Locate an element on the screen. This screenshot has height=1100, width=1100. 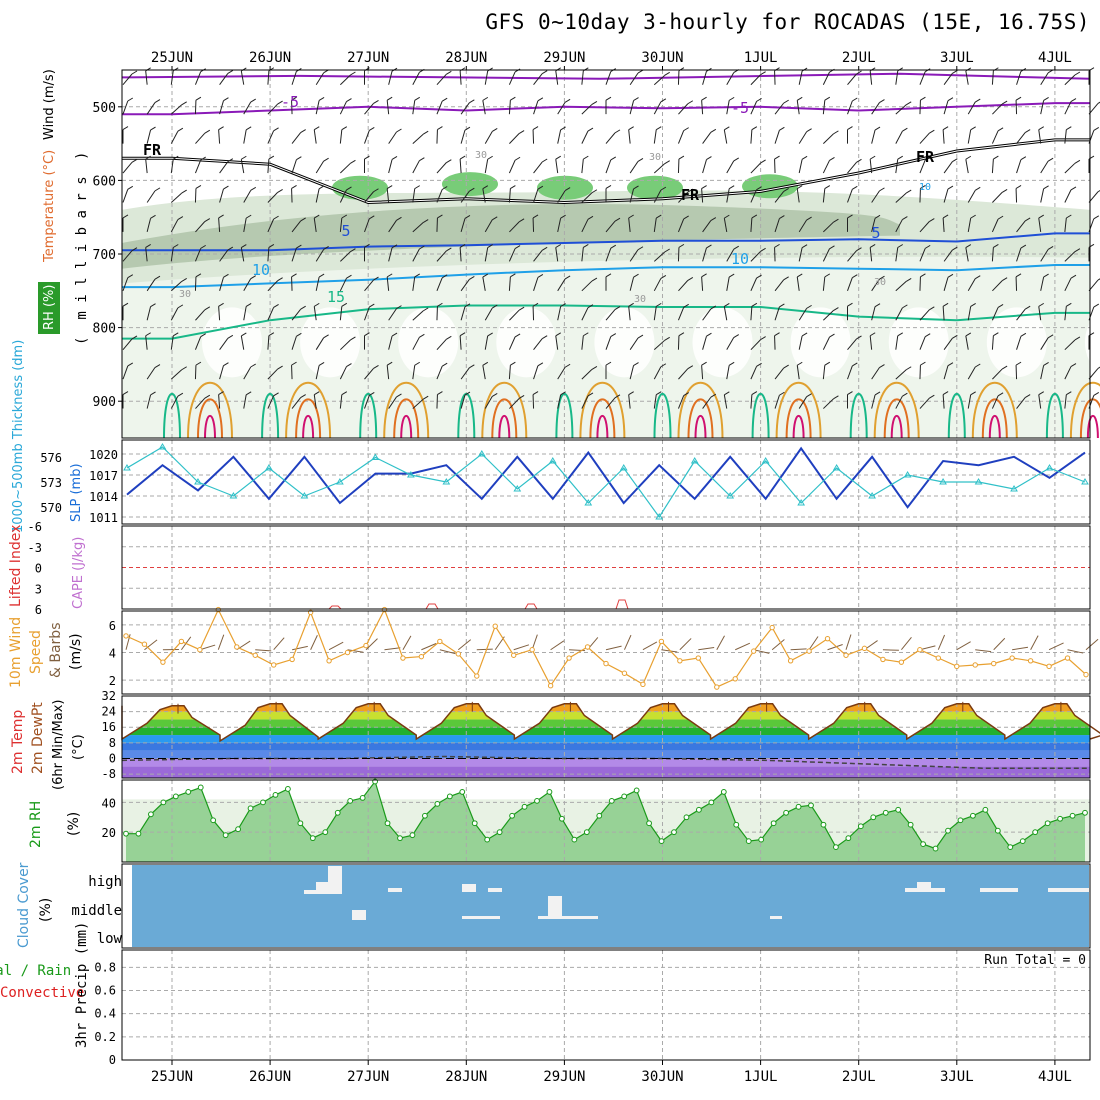
y-tick-slp: 1011 is located at coordinates (103, 518).